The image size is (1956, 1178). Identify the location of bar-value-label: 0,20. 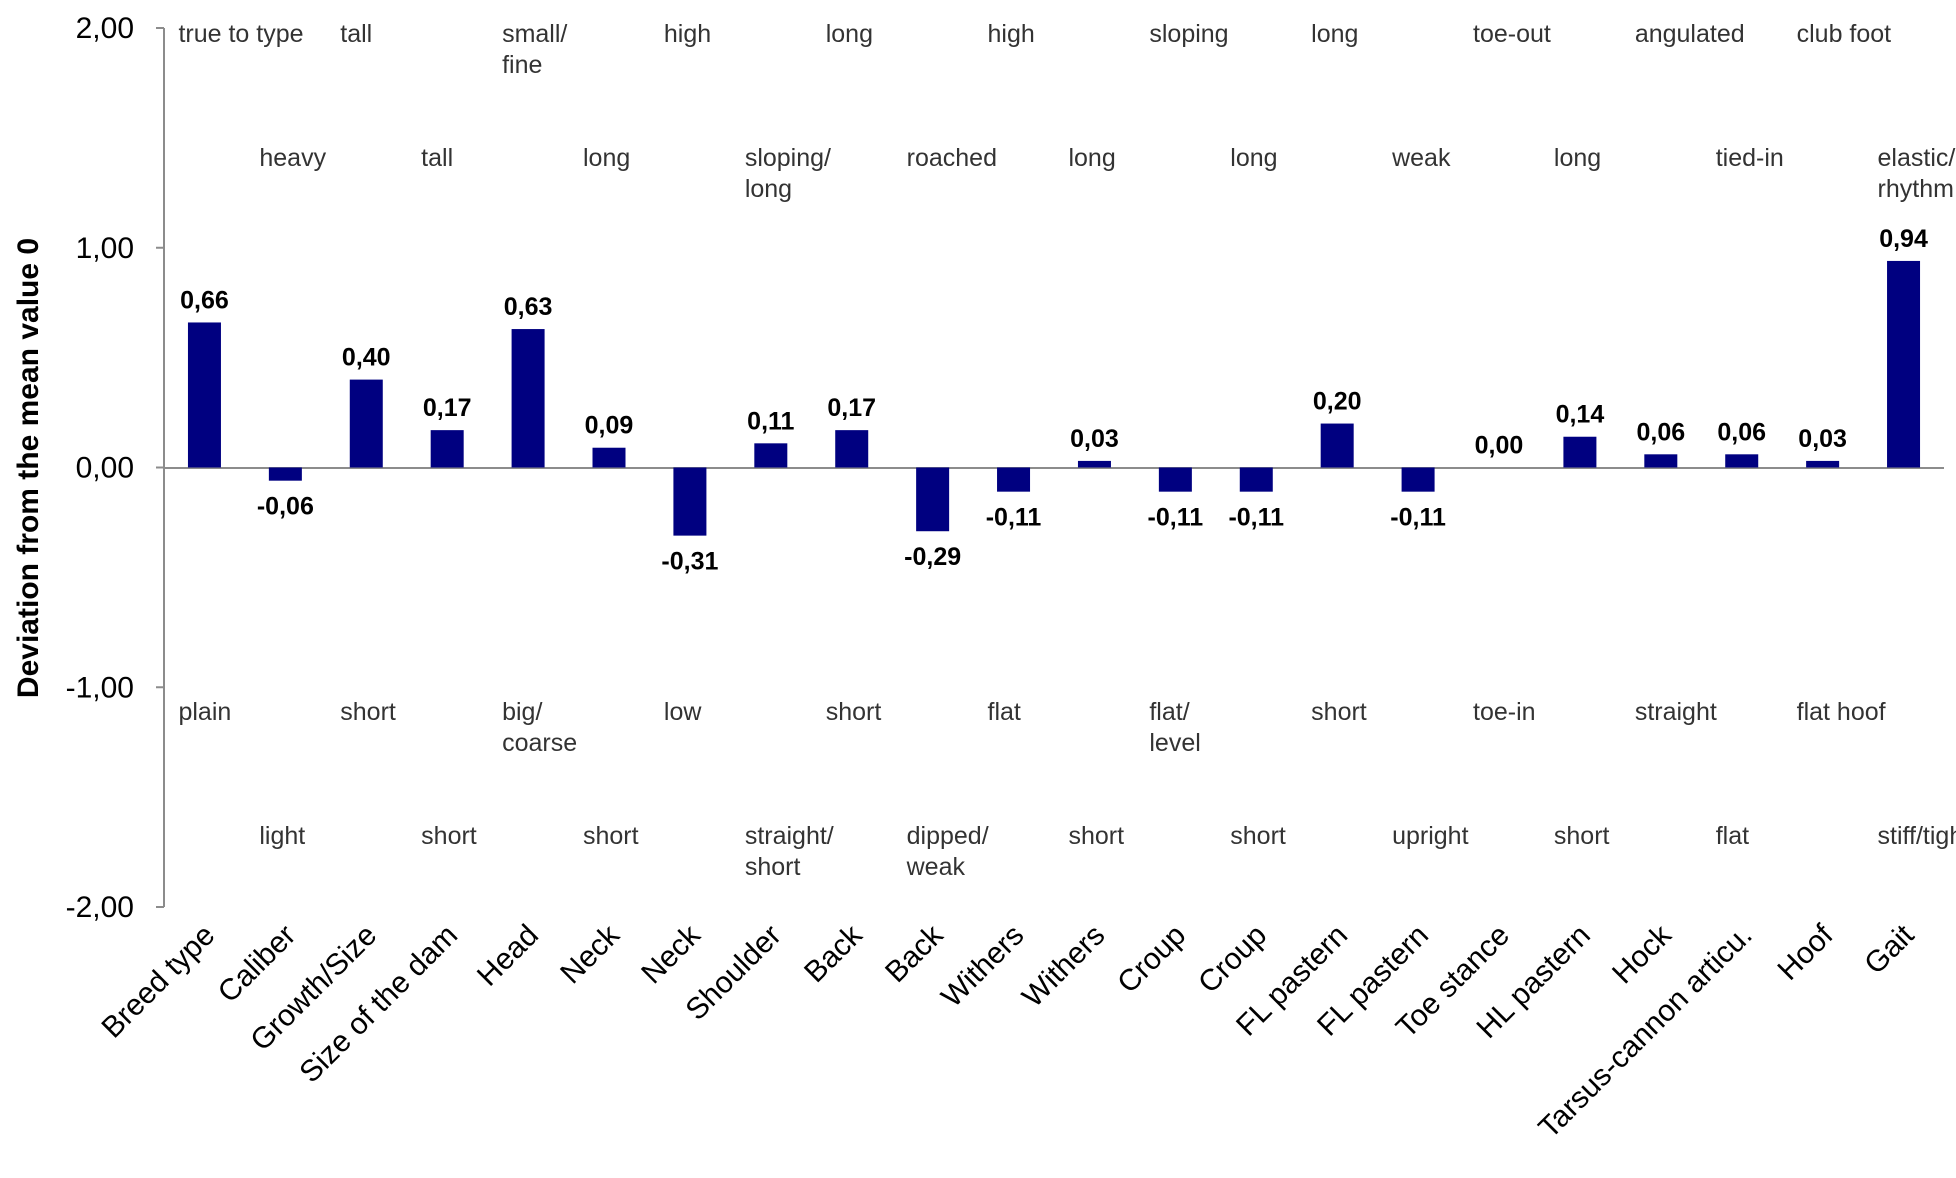
(1337, 402).